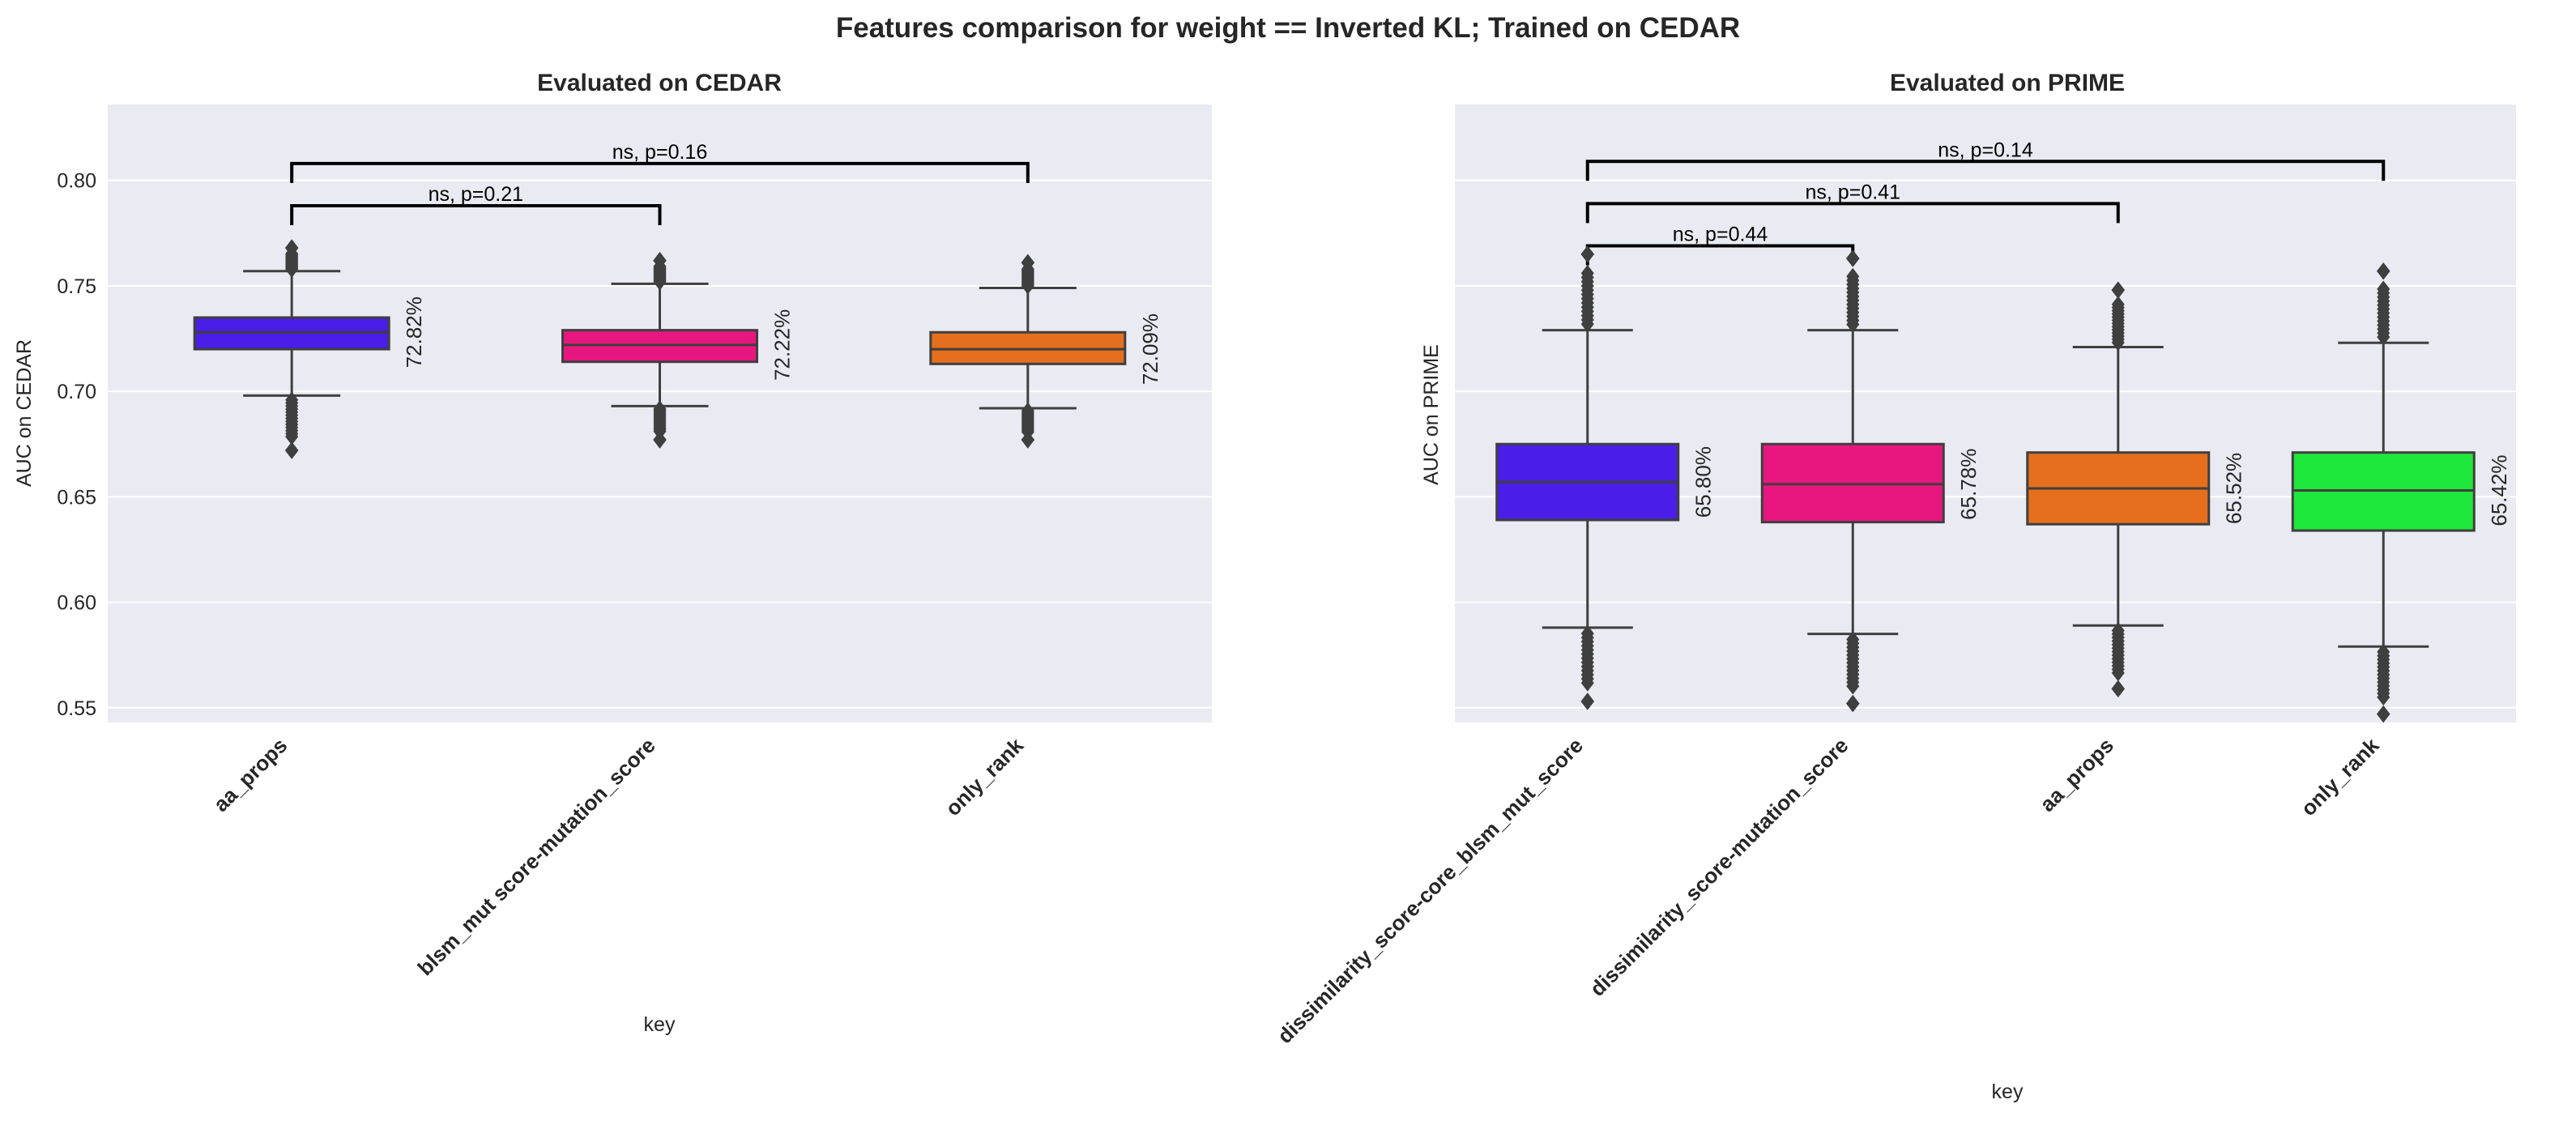  What do you see at coordinates (1431, 414) in the screenshot?
I see `y-axis-label-prime: AUC on PRIME` at bounding box center [1431, 414].